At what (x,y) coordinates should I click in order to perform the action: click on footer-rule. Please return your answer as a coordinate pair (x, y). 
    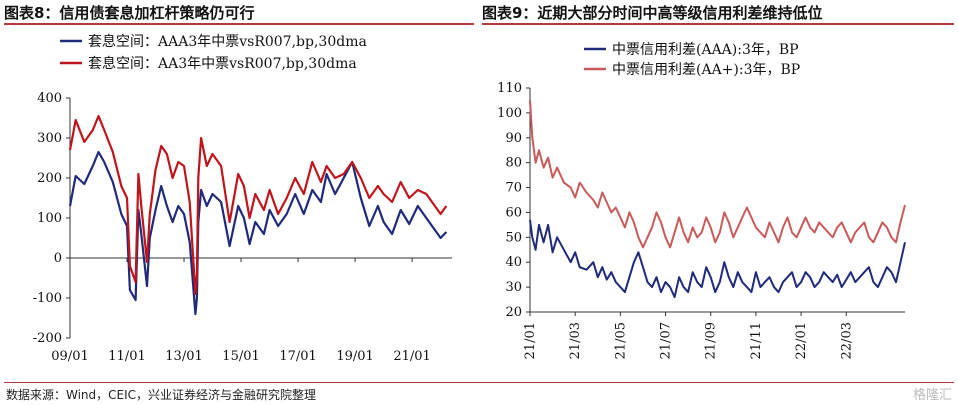
    Looking at the image, I should click on (479, 382).